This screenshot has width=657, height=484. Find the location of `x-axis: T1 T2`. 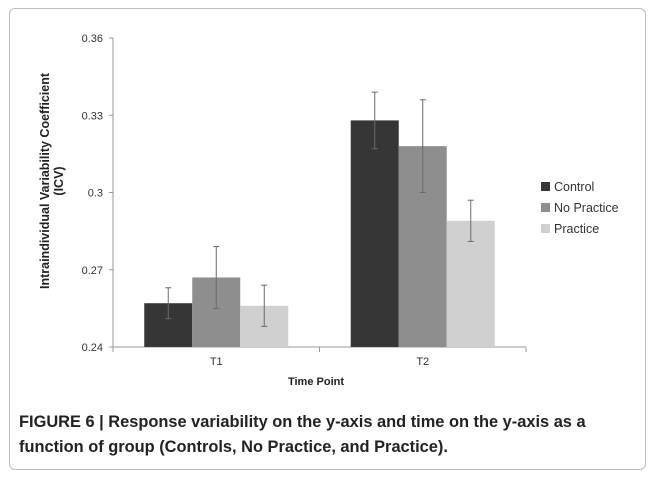

x-axis: T1 T2 is located at coordinates (319, 357).